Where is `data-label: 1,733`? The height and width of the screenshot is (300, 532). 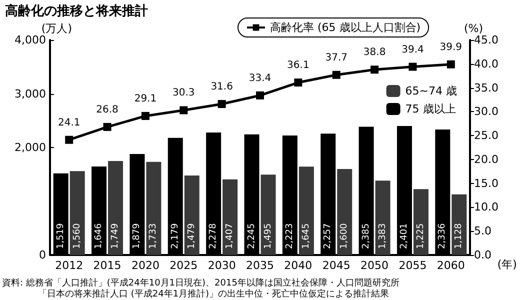
data-label: 1,733 is located at coordinates (153, 236).